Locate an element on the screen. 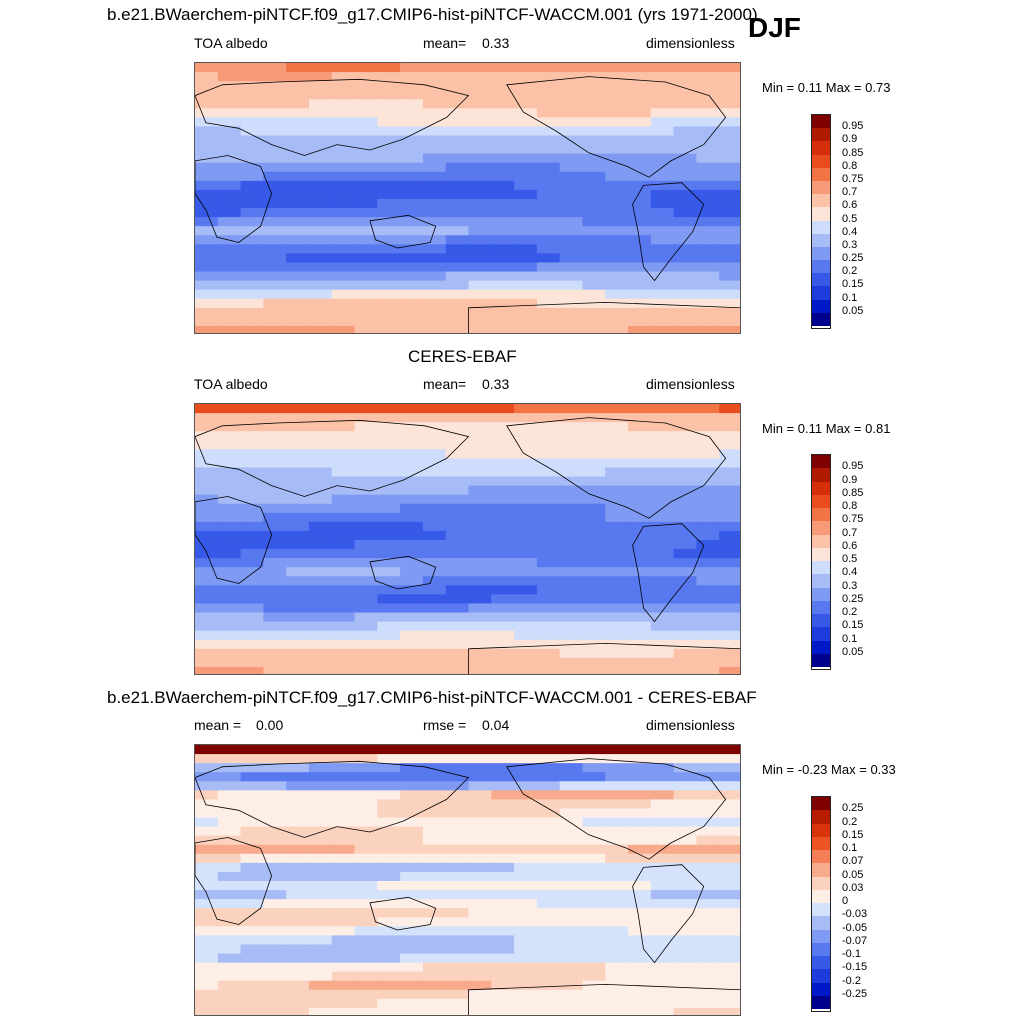 The width and height of the screenshot is (1024, 1024). colorbar-tick-label: 0.05 is located at coordinates (853, 651).